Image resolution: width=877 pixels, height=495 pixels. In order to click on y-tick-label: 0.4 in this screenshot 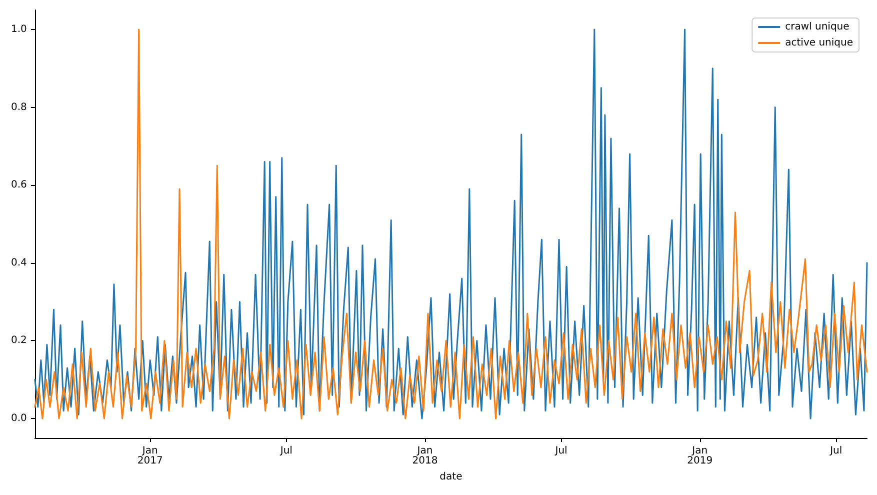, I will do `click(18, 262)`.